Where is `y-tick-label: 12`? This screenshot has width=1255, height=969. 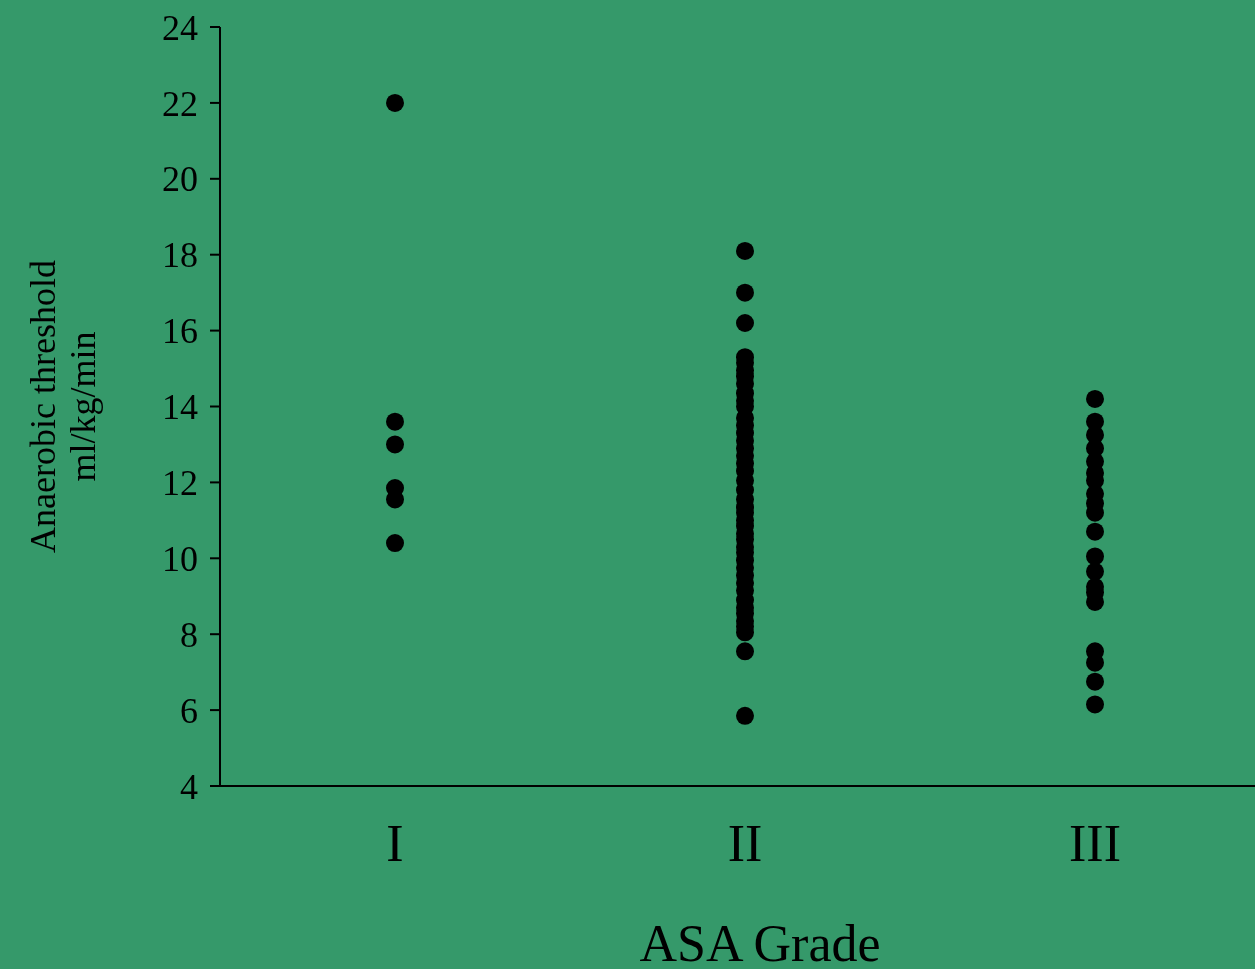
y-tick-label: 12 is located at coordinates (180, 483).